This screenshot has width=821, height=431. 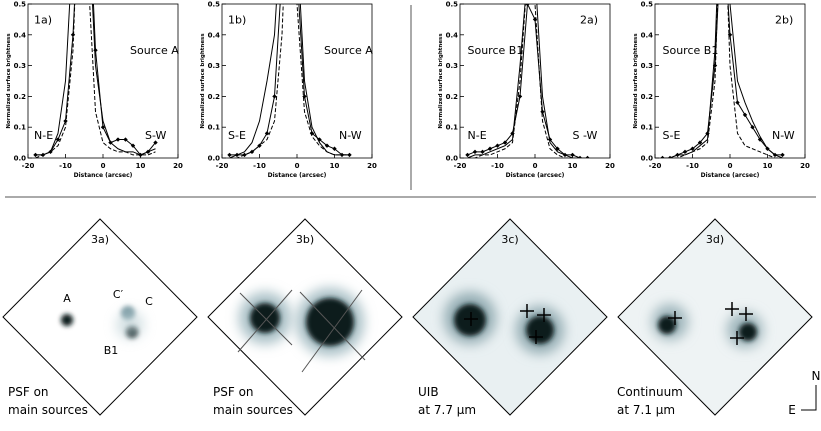 What do you see at coordinates (646, 410) in the screenshot?
I see `caption: at 7.1 µm` at bounding box center [646, 410].